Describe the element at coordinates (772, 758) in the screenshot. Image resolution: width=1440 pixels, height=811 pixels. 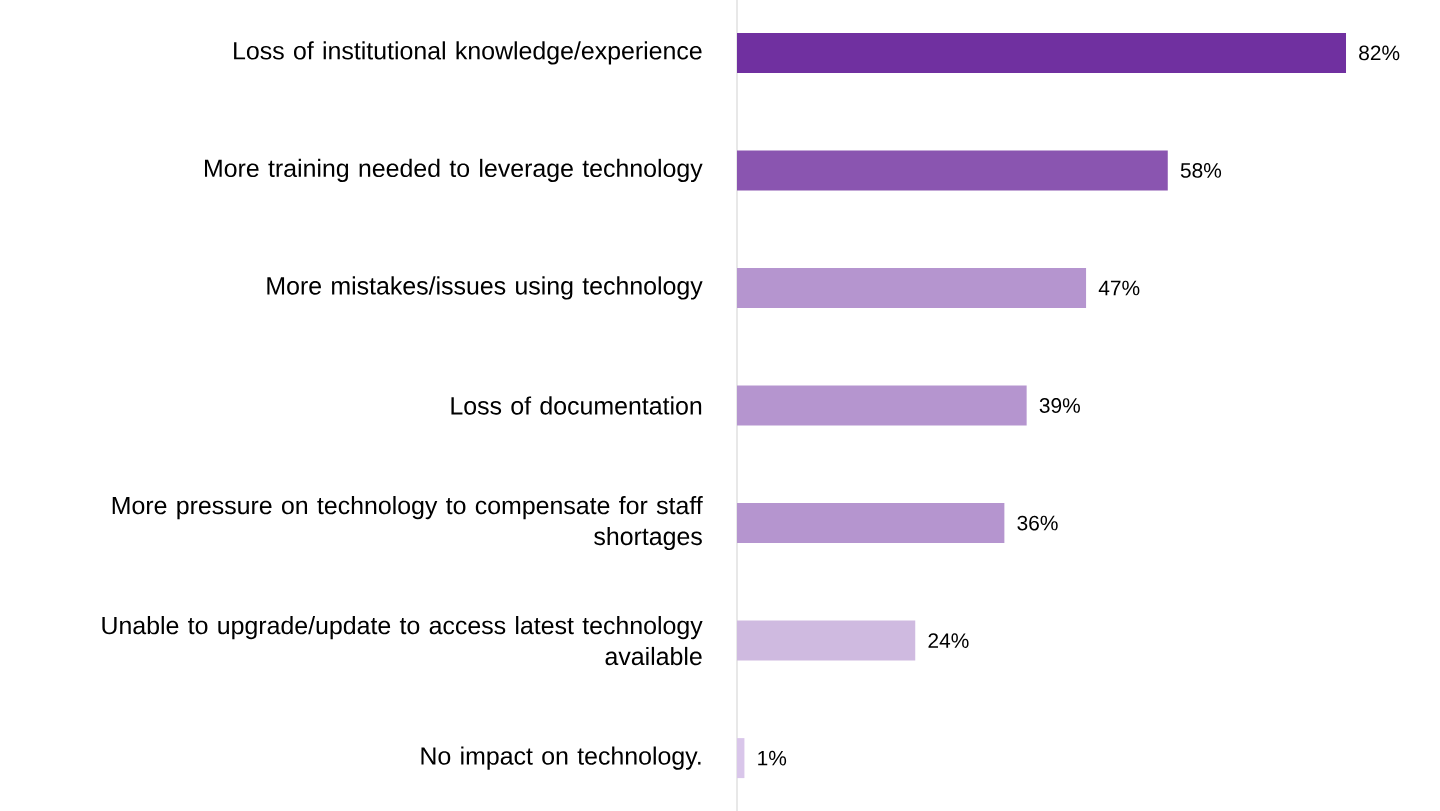
I see `data-label: 1%` at that location.